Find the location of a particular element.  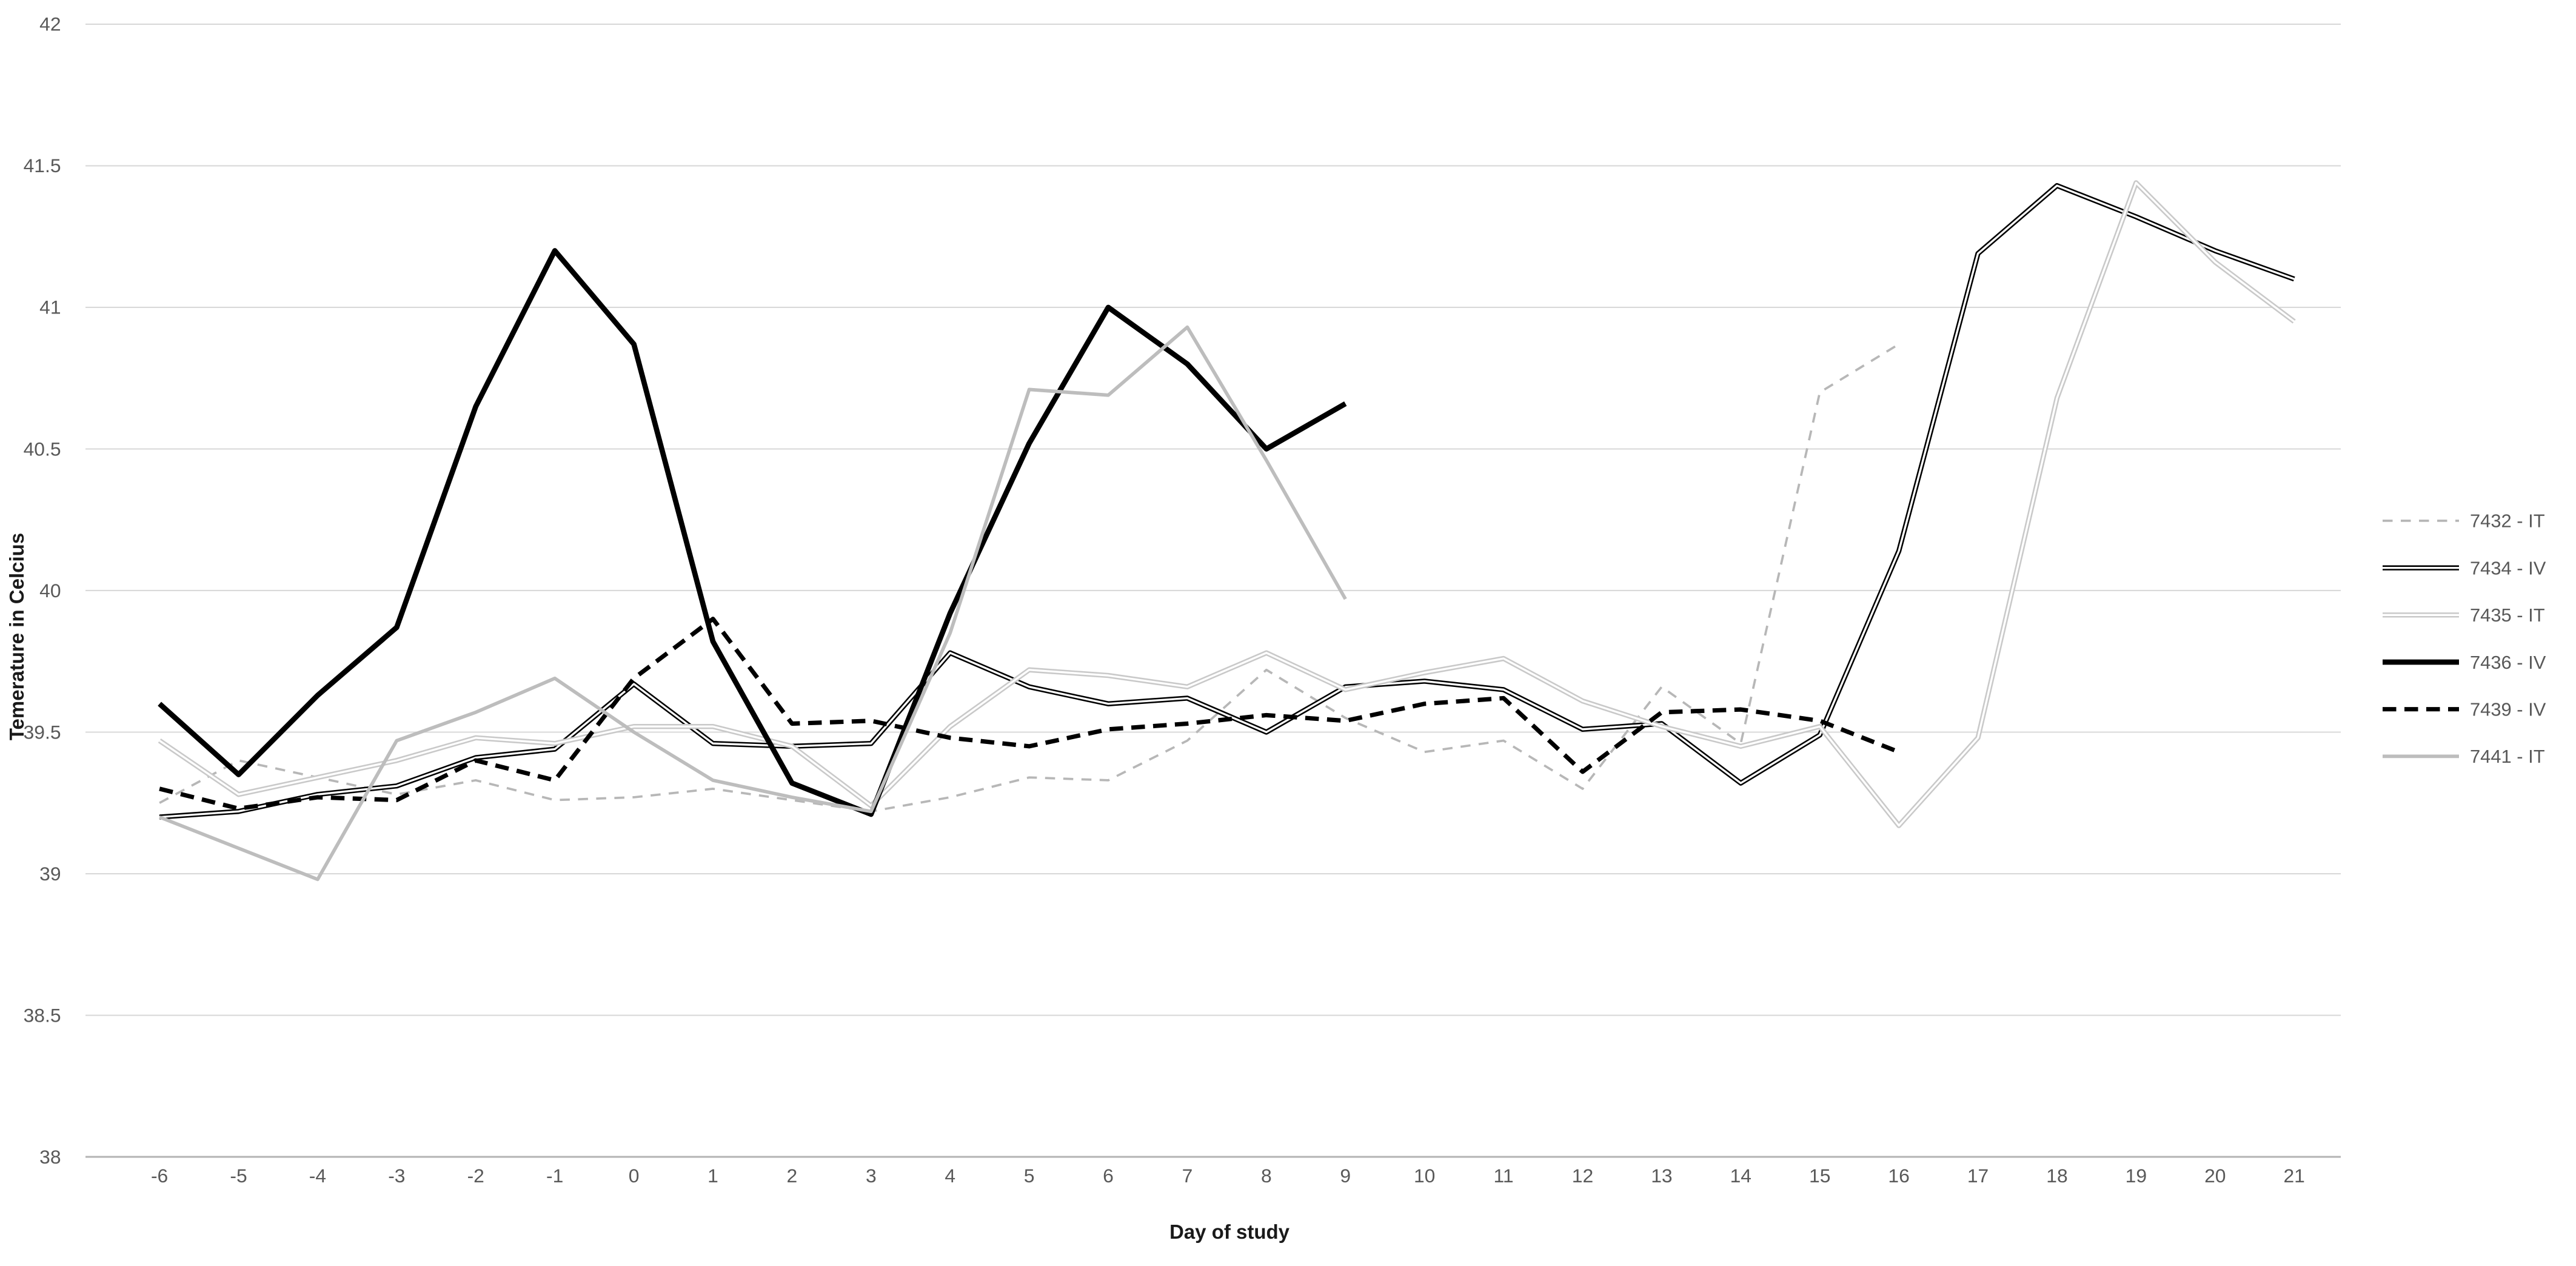

x-tick-label-19: 19 is located at coordinates (2136, 1176).